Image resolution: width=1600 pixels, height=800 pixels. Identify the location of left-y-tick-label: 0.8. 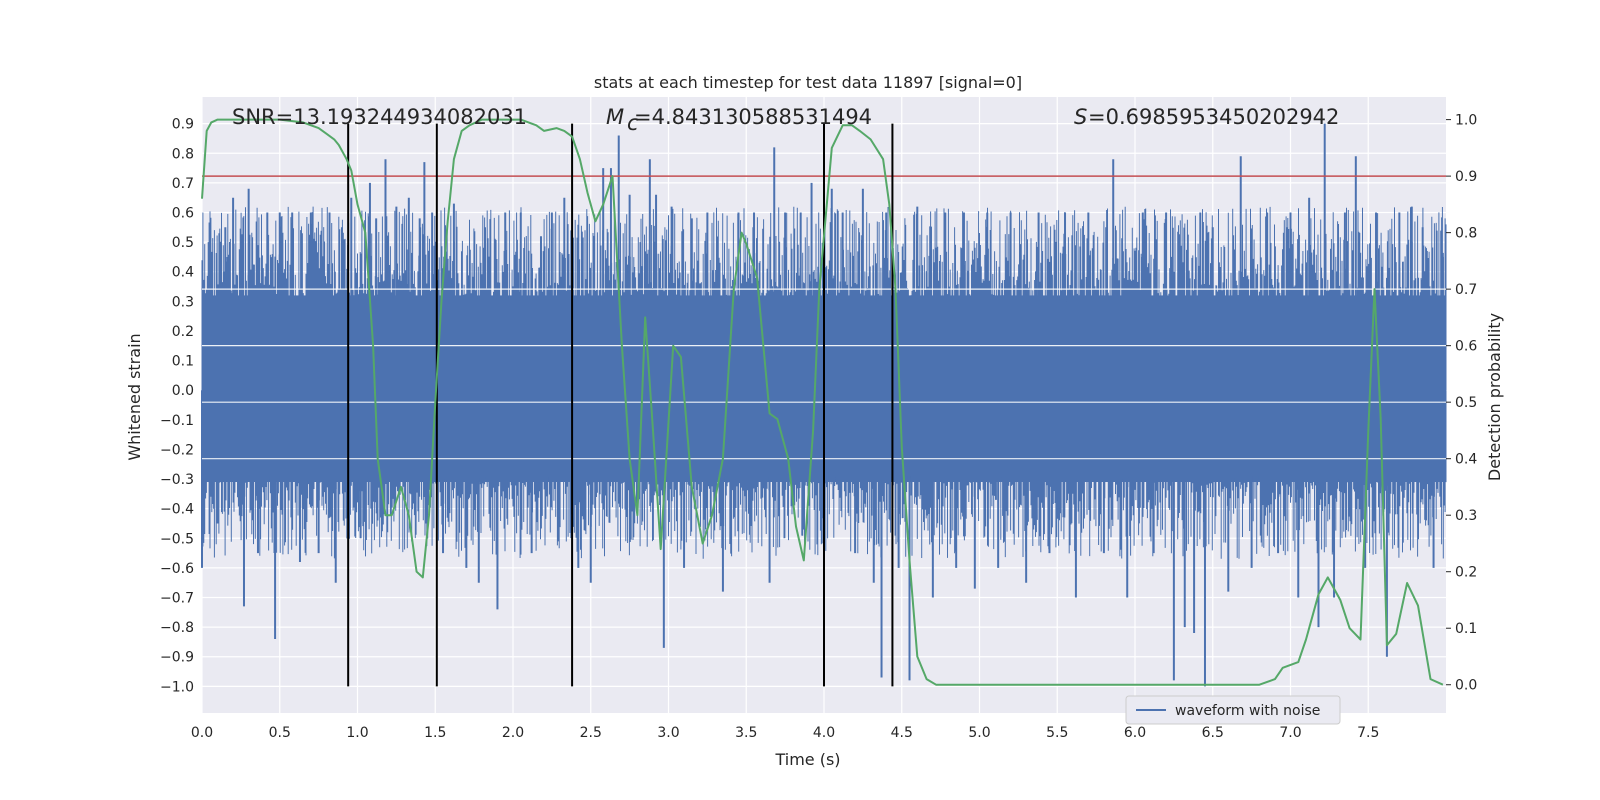
(183, 154).